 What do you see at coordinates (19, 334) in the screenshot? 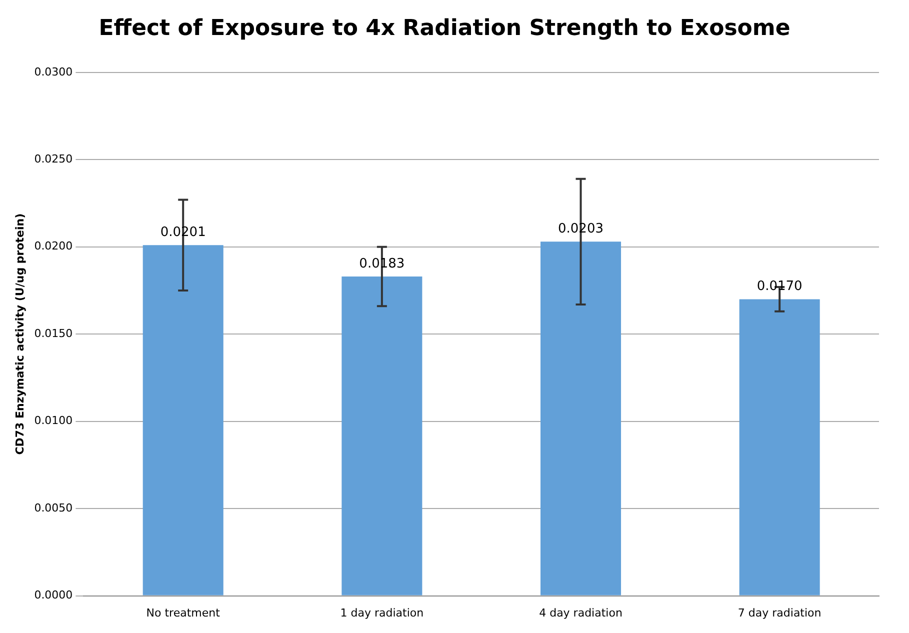
I see `y-axis-title: CD73 Enzymatic activity (U/ug protein)` at bounding box center [19, 334].